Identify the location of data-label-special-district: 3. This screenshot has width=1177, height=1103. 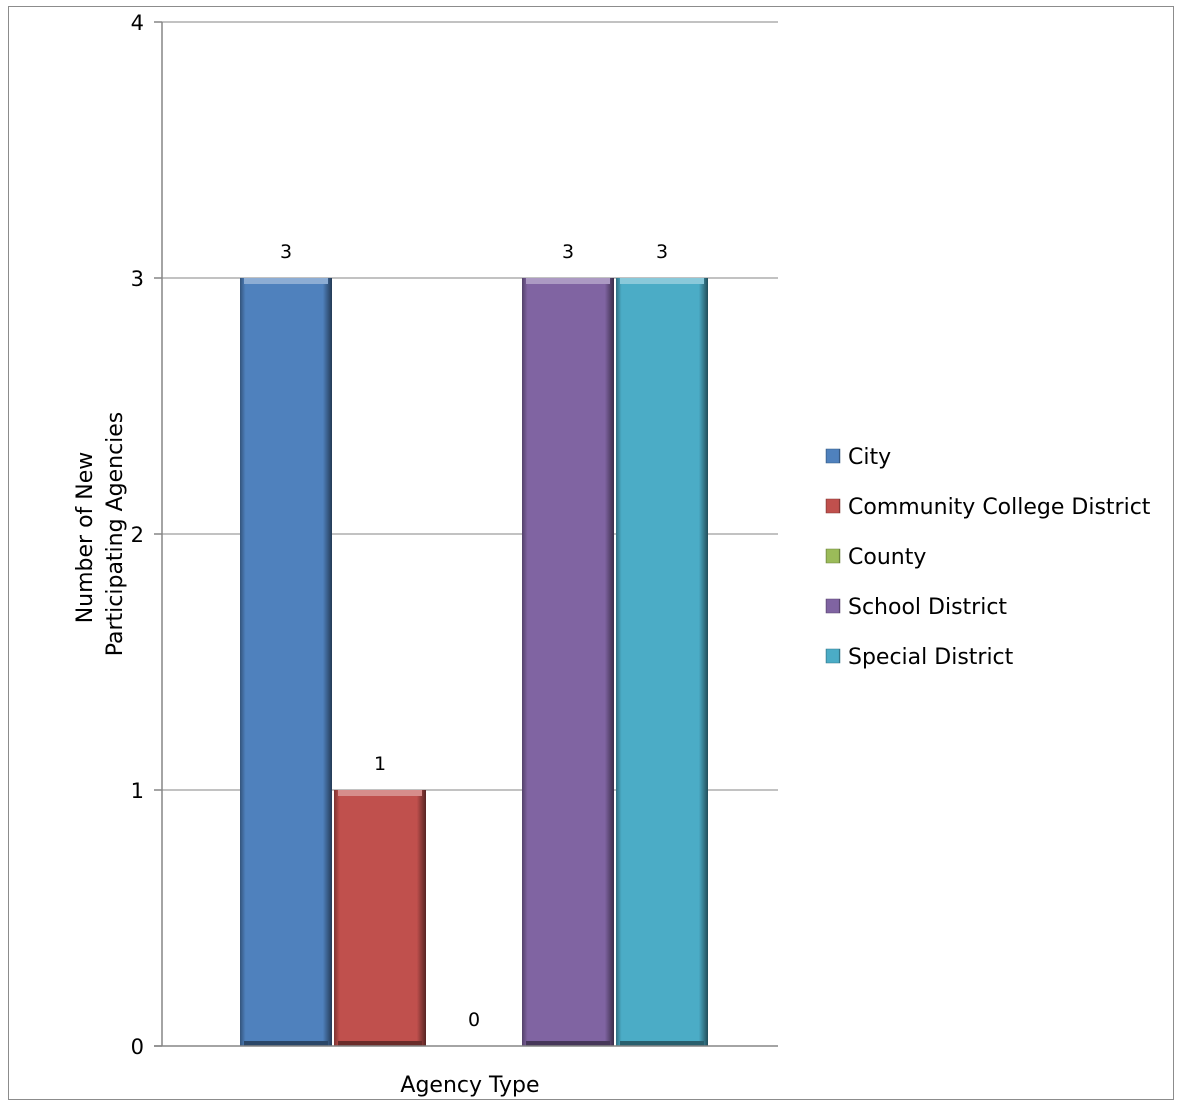
(662, 252).